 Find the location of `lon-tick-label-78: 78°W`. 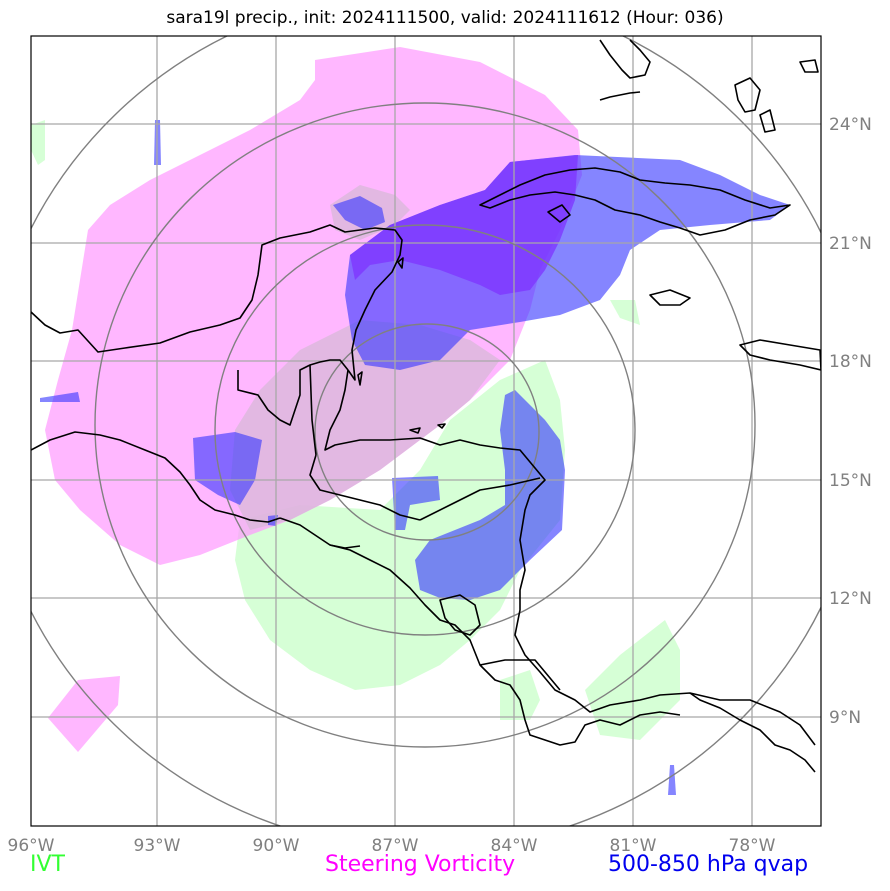

lon-tick-label-78: 78°W is located at coordinates (752, 846).